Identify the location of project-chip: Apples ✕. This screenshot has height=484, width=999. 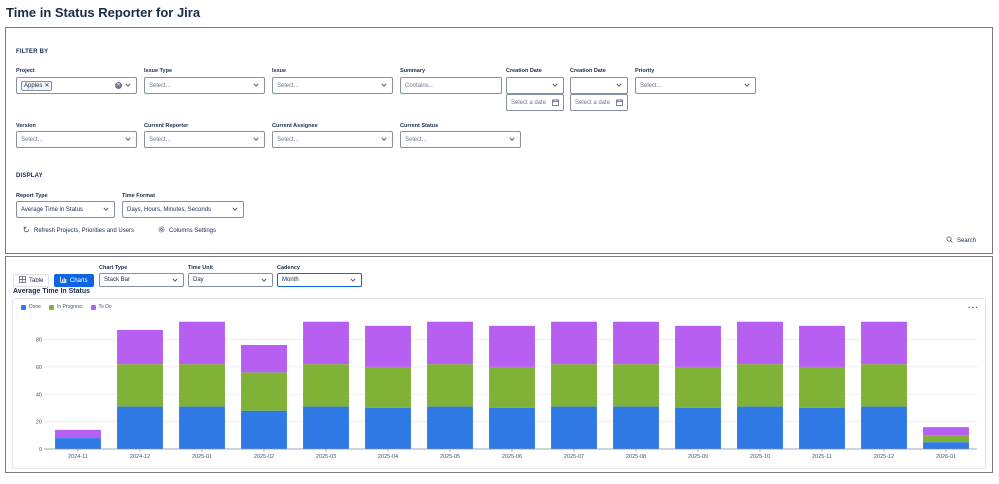
(37, 85).